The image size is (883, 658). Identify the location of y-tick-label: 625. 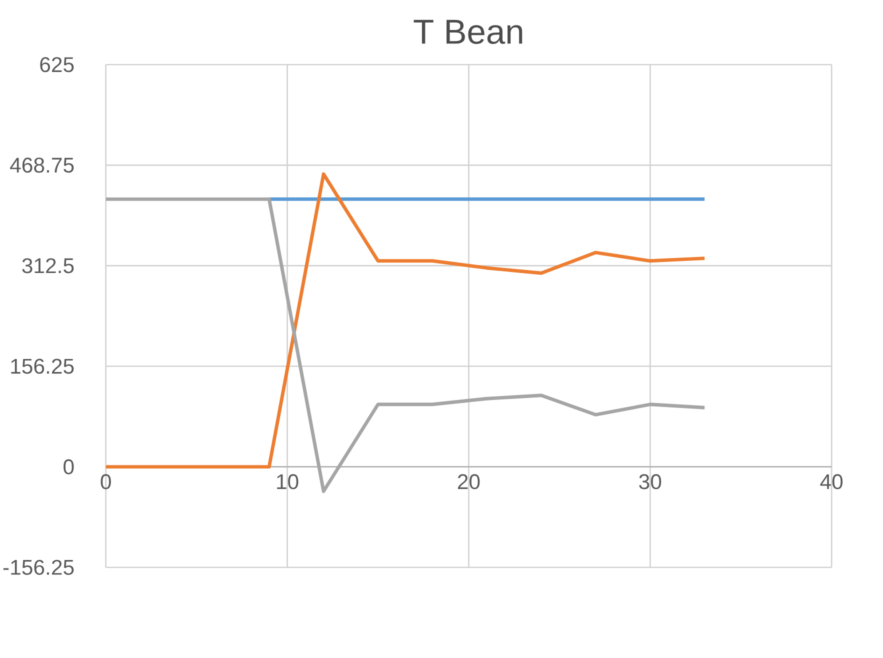
(57, 64).